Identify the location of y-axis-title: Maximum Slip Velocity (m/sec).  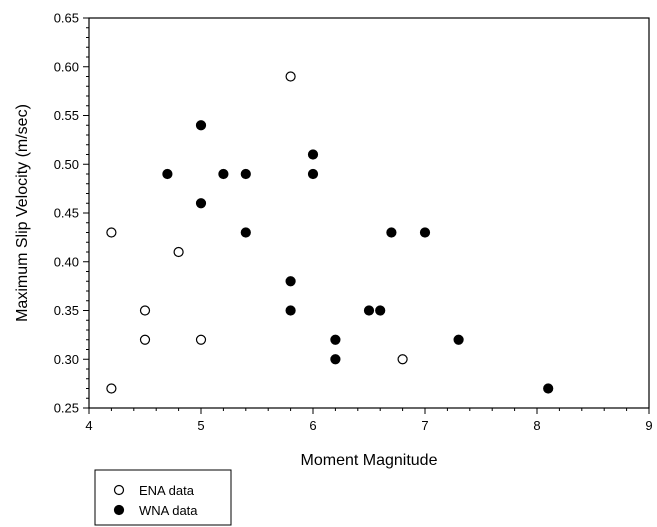
(22, 213).